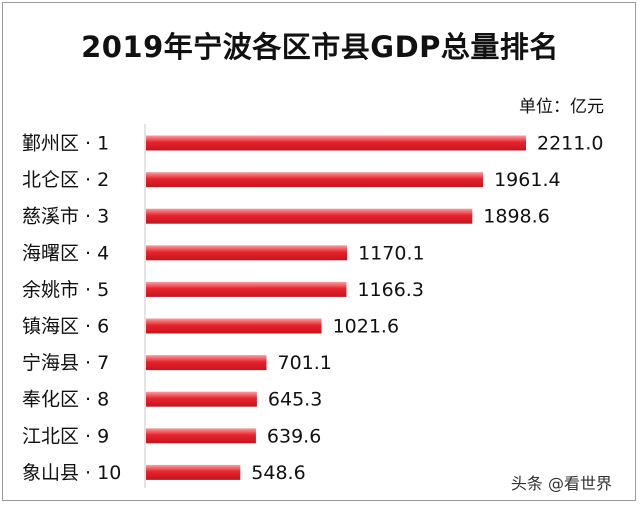  I want to click on value-label: 548.6, so click(278, 473).